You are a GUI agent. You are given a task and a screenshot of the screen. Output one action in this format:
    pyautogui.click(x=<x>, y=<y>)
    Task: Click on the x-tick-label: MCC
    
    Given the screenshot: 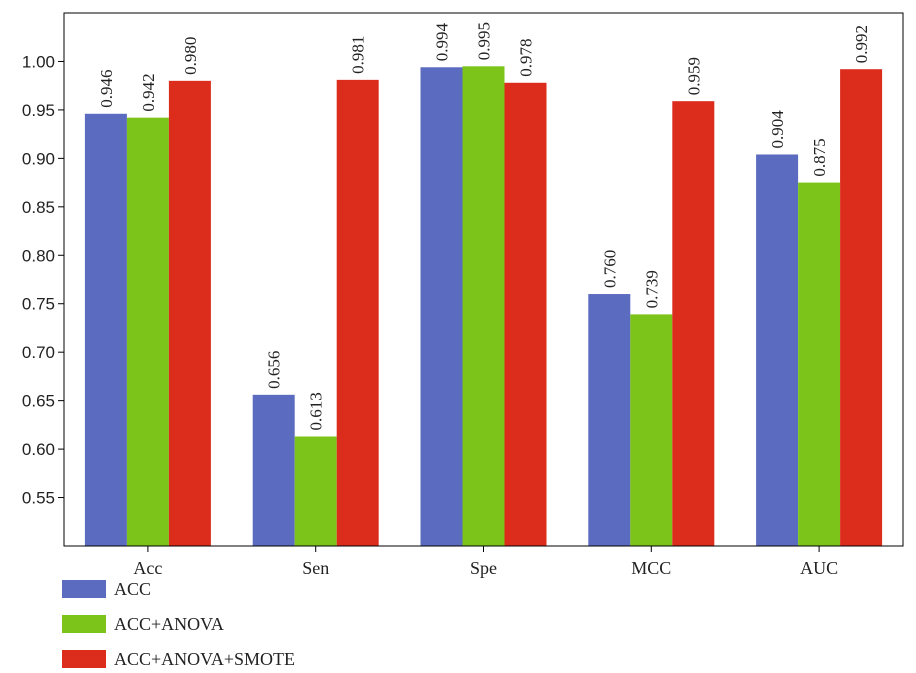 What is the action you would take?
    pyautogui.click(x=651, y=568)
    